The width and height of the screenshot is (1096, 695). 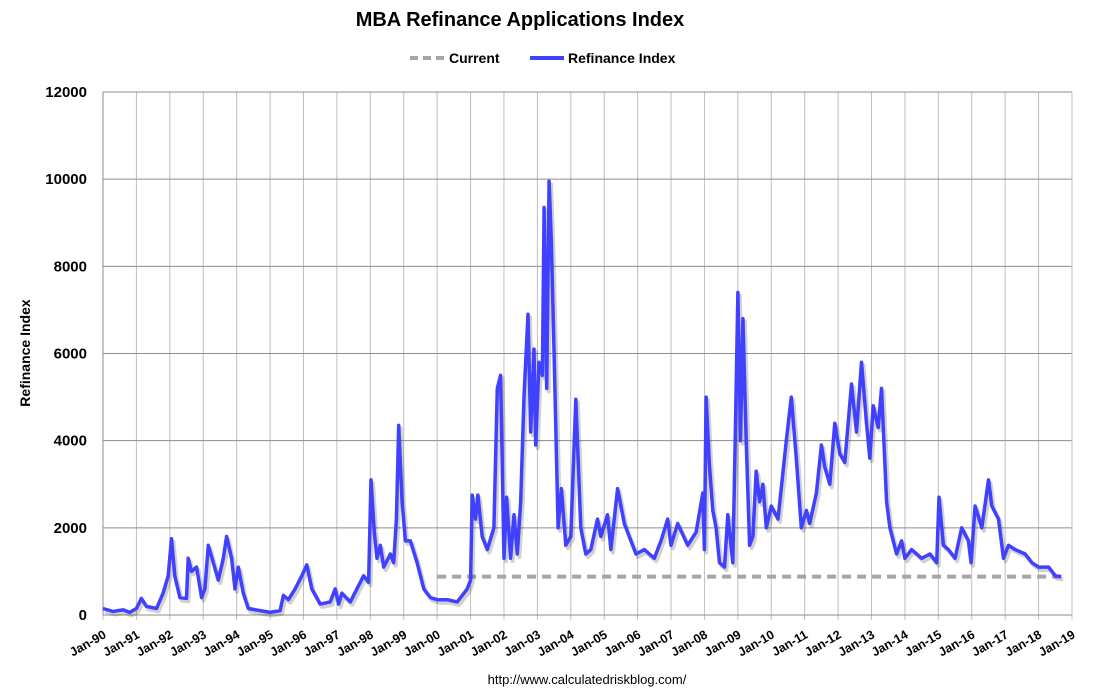 What do you see at coordinates (288, 643) in the screenshot?
I see `x-tick-label: Jan-96` at bounding box center [288, 643].